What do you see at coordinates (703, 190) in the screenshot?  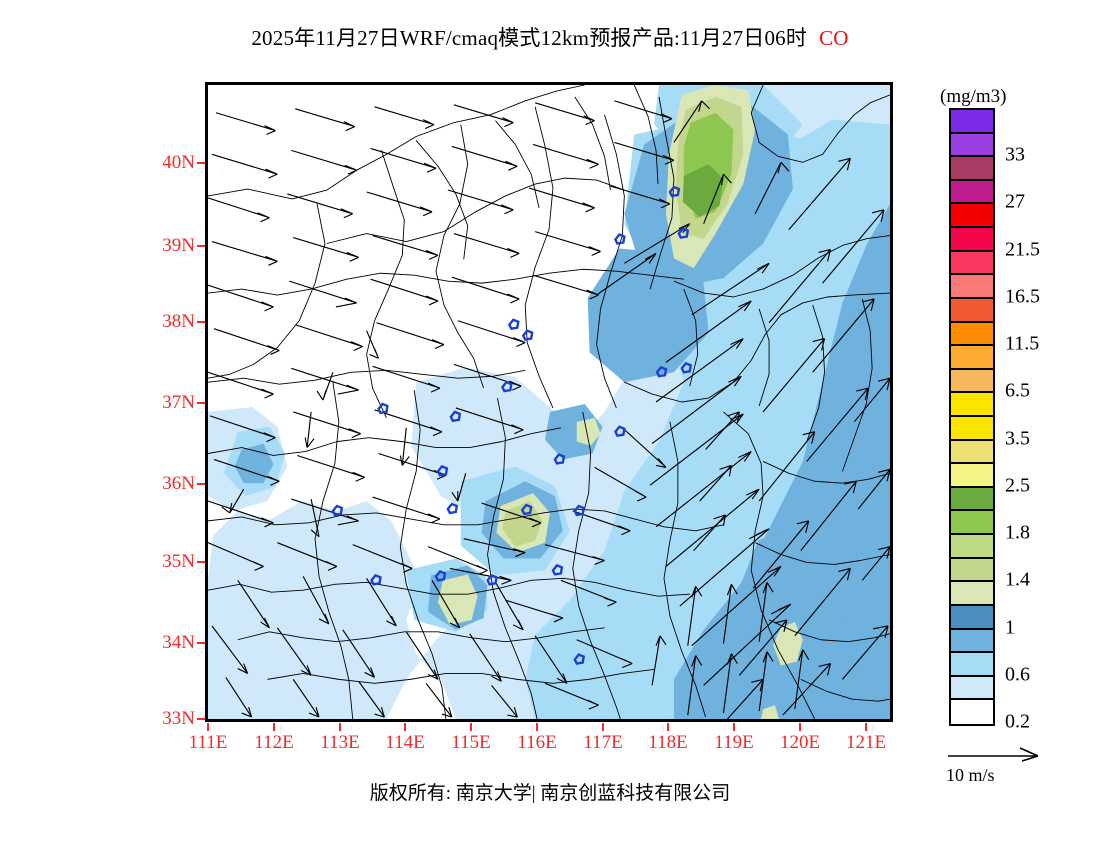 I see `band-2p5` at bounding box center [703, 190].